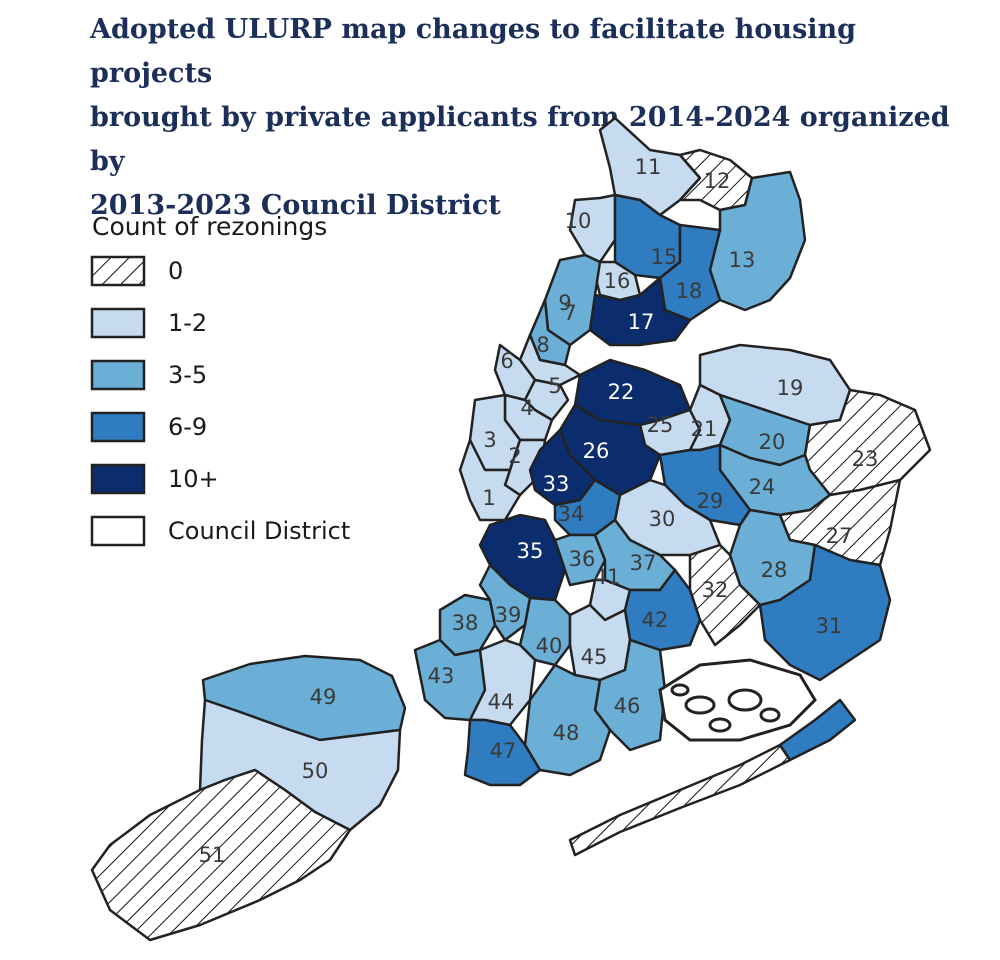 The image size is (1000, 960). Describe the element at coordinates (596, 451) in the screenshot. I see `district-label-26: 26` at that location.